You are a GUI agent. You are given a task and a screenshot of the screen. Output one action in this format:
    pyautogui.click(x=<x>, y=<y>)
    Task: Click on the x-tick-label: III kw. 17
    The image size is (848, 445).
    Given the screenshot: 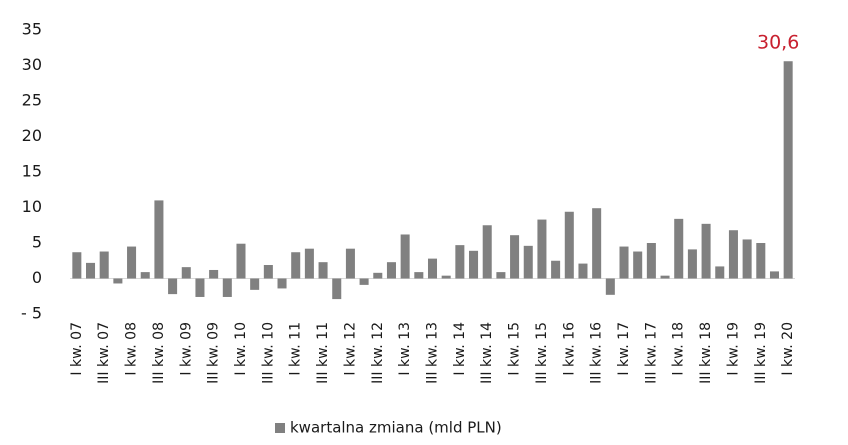 What is the action you would take?
    pyautogui.click(x=651, y=353)
    